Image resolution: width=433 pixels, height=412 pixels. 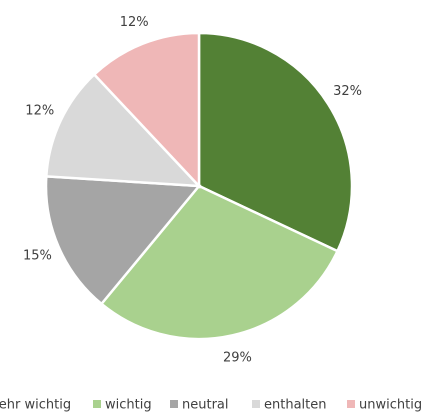 I want to click on legend-label: wichtig, so click(x=128, y=405).